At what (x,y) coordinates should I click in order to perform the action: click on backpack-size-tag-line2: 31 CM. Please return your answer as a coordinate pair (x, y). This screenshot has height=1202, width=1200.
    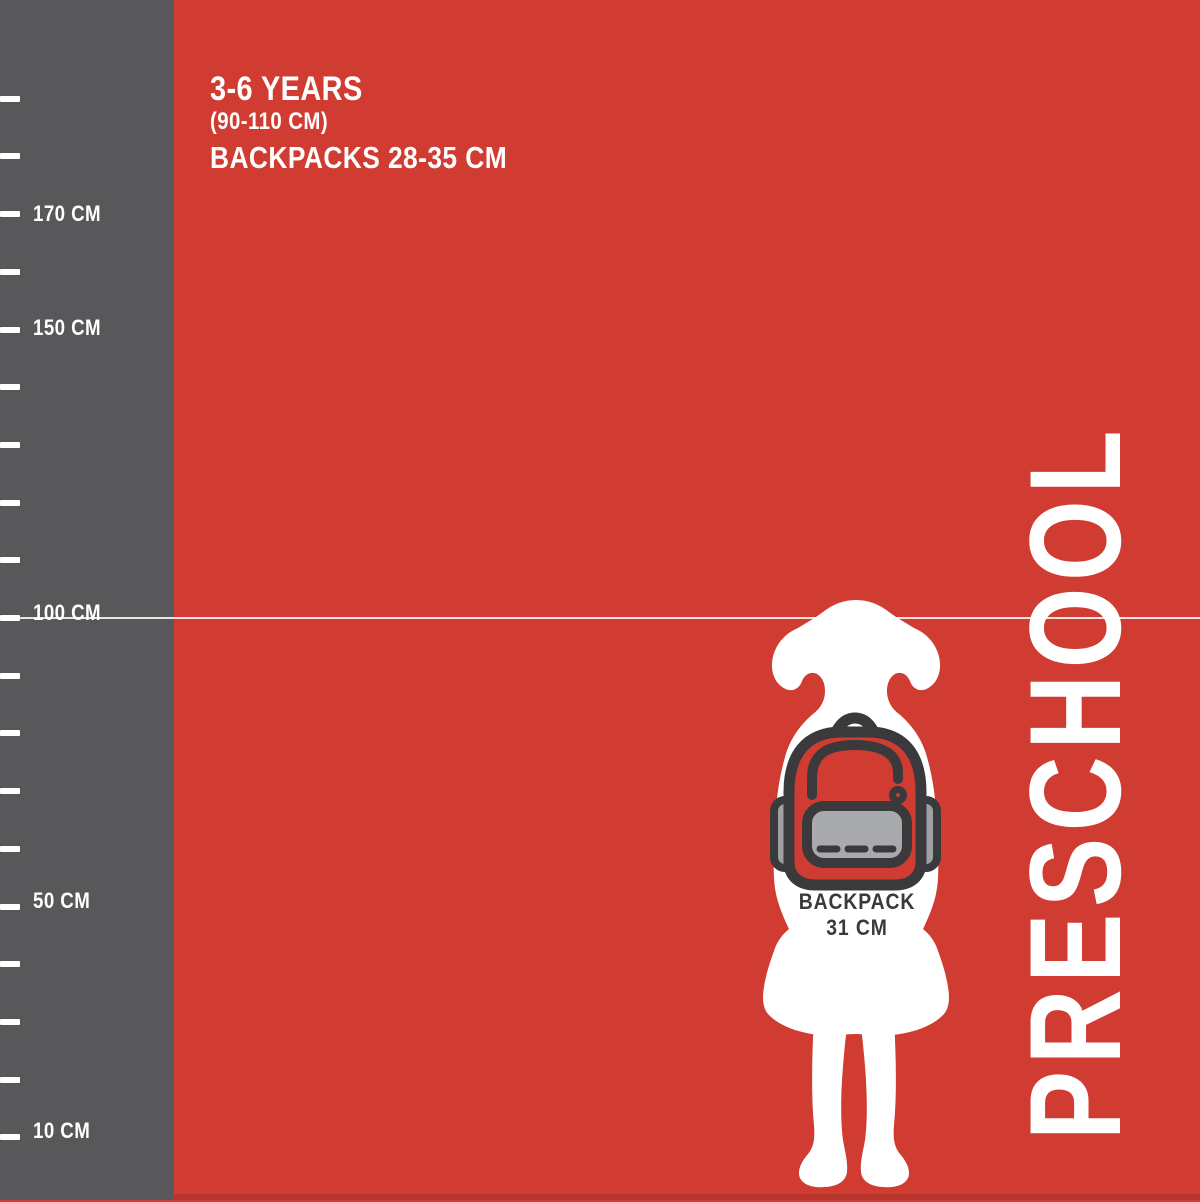
    Looking at the image, I should click on (857, 927).